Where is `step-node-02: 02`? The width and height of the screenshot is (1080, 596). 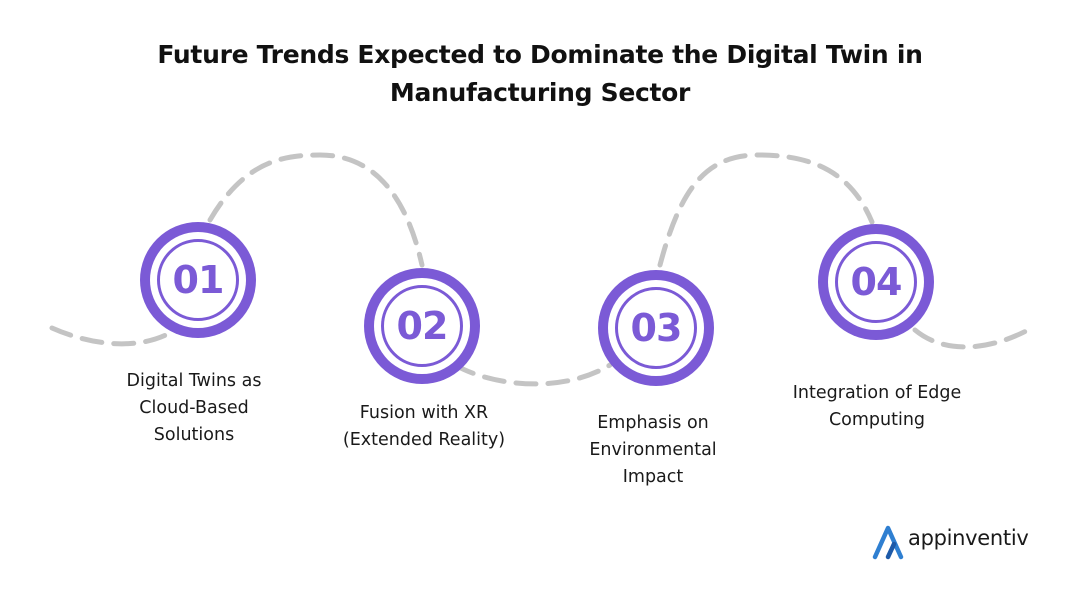 step-node-02: 02 is located at coordinates (422, 326).